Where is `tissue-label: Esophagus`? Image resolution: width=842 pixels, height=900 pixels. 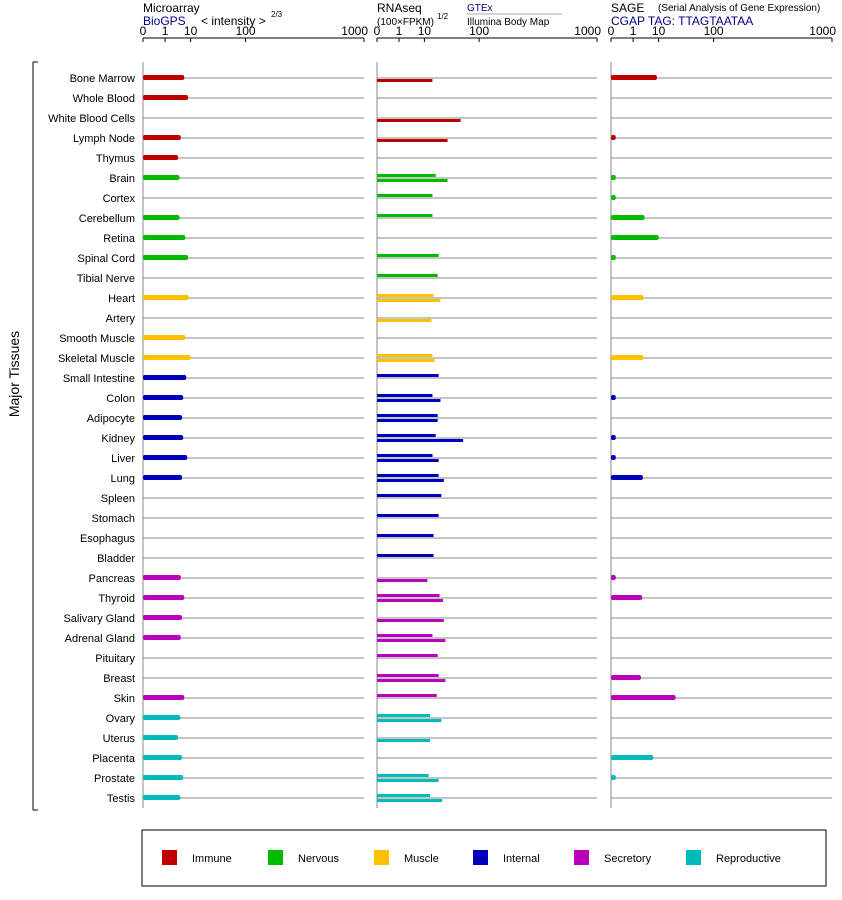 tissue-label: Esophagus is located at coordinates (108, 539).